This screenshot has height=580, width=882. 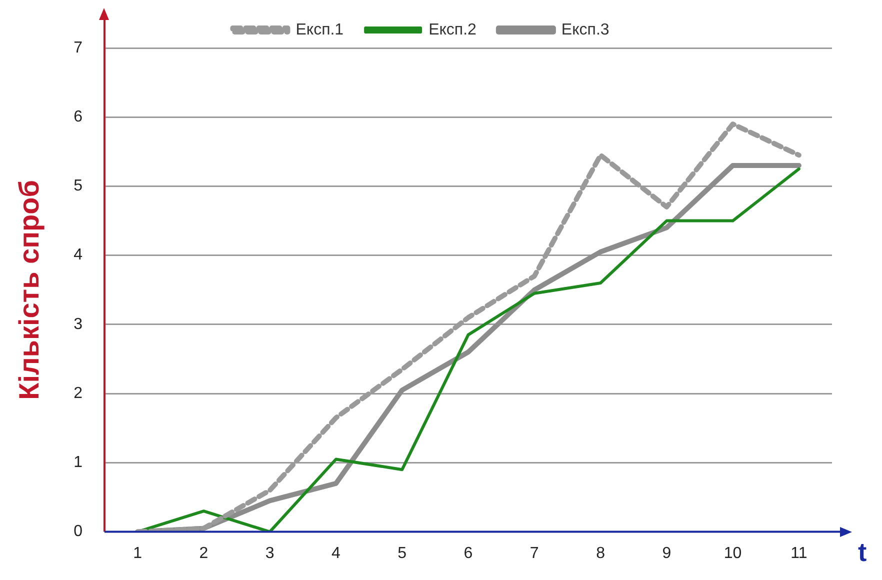 What do you see at coordinates (78, 531) in the screenshot?
I see `y-tick-label: 0` at bounding box center [78, 531].